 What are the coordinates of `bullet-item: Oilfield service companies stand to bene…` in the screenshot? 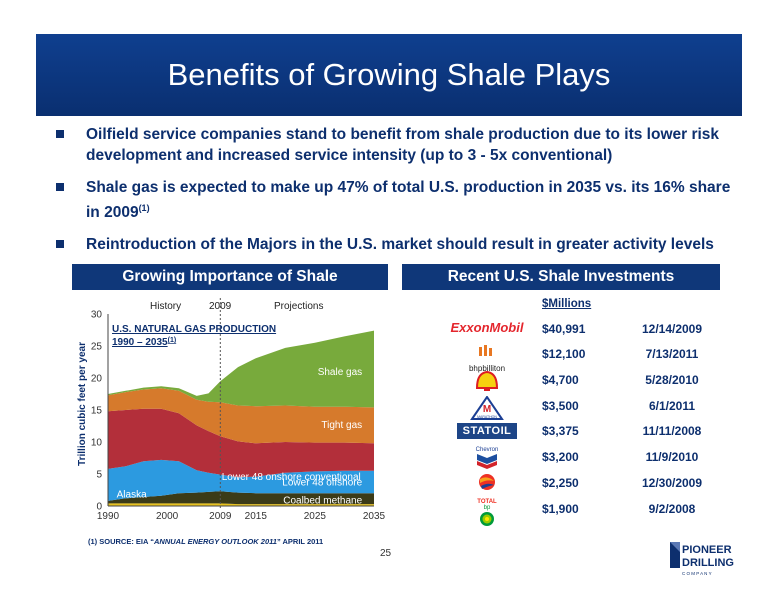 It's located at (396, 145).